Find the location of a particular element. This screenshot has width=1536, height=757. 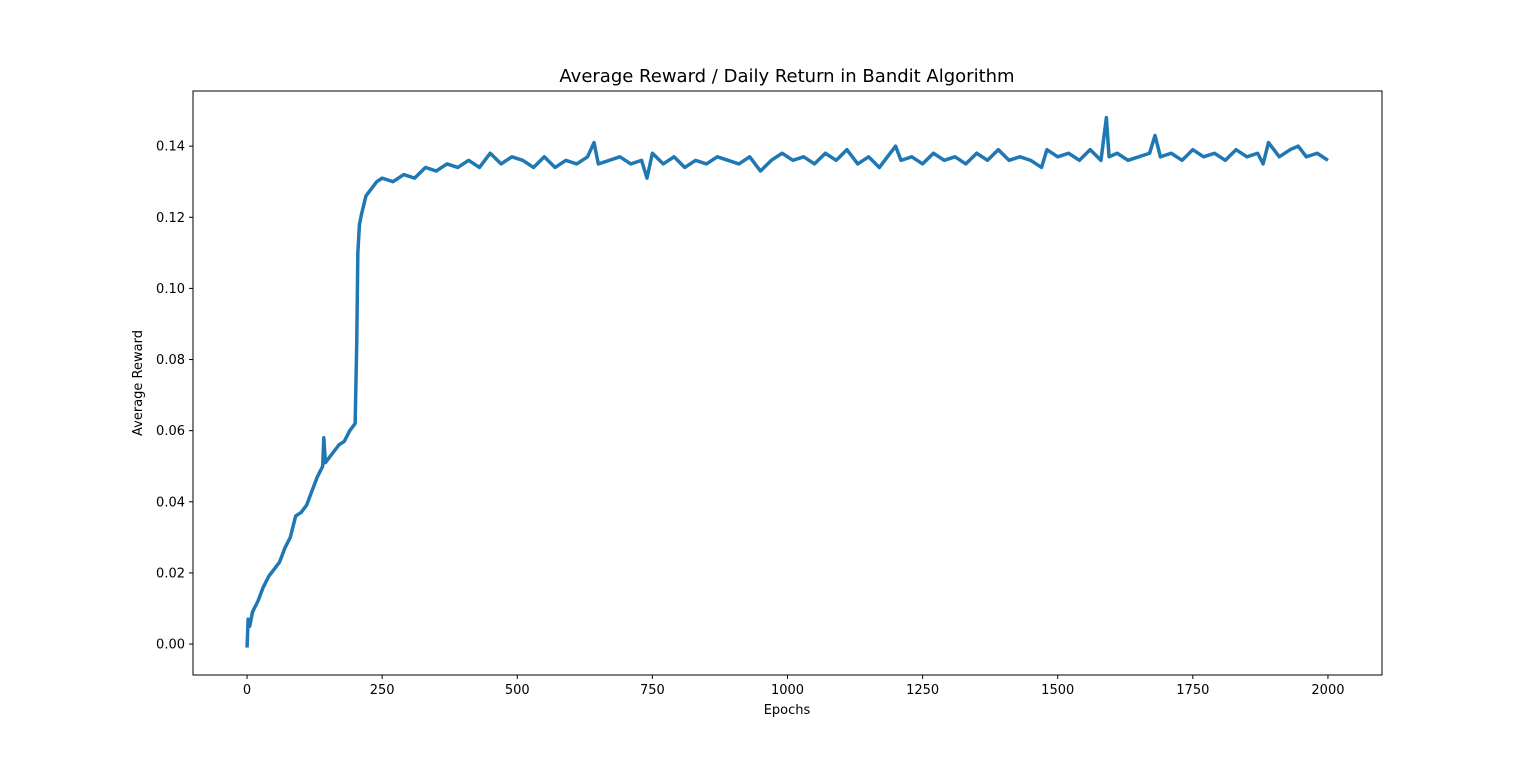

x-tick-label: 2000 is located at coordinates (1327, 690).